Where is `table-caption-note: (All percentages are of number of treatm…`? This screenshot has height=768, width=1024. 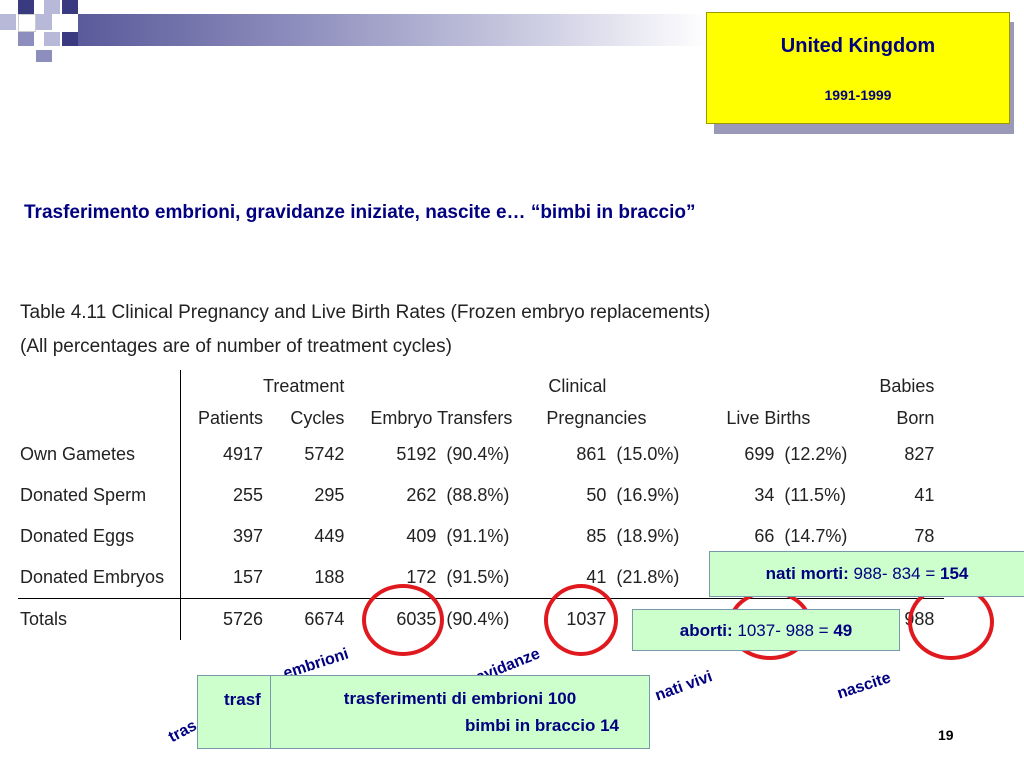
table-caption-note: (All percentages are of number of treatm… is located at coordinates (236, 346).